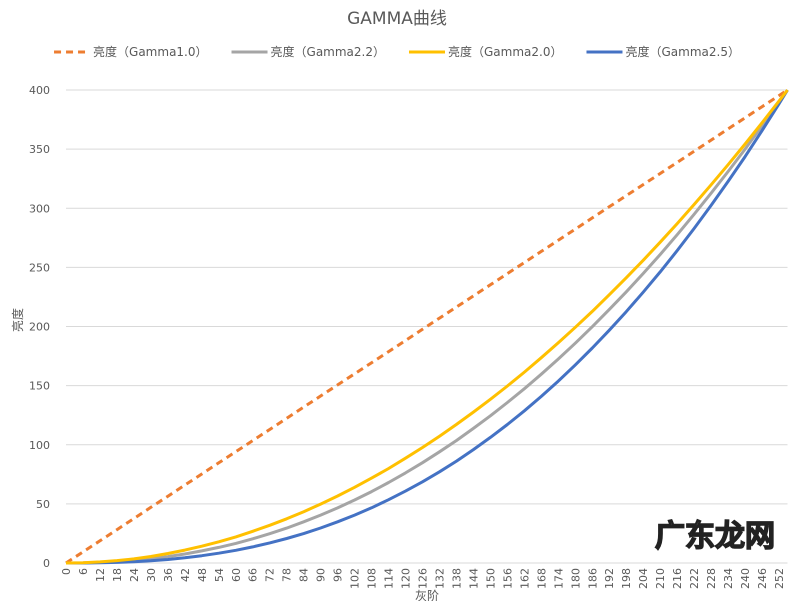 The image size is (794, 601). I want to click on y-tick-label: 200, so click(39, 327).